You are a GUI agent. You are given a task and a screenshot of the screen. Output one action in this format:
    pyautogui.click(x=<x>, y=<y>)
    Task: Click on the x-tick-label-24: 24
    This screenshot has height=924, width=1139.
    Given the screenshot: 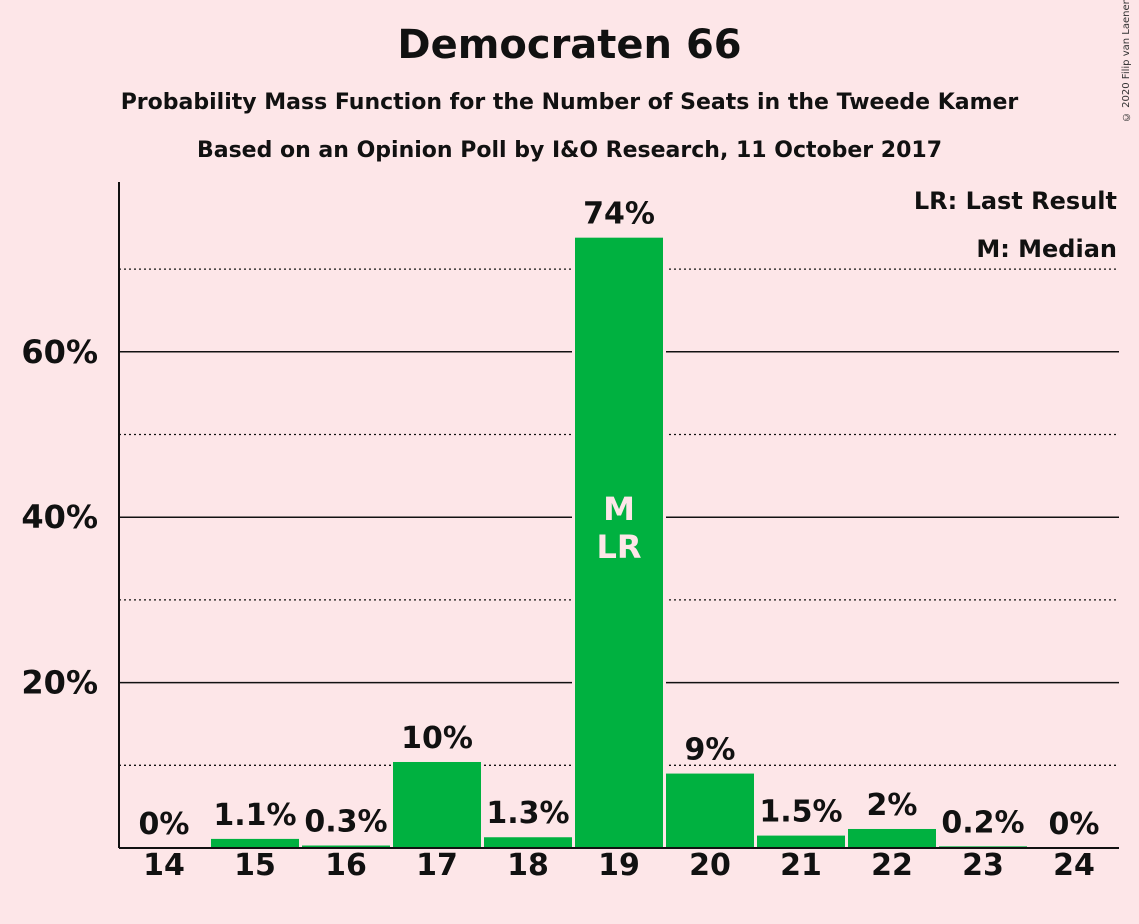 What is the action you would take?
    pyautogui.click(x=1074, y=865)
    